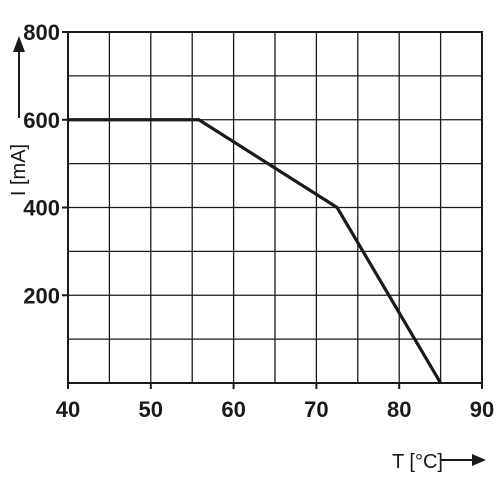 The height and width of the screenshot is (500, 500). I want to click on y-tick-label: 200, so click(41, 295).